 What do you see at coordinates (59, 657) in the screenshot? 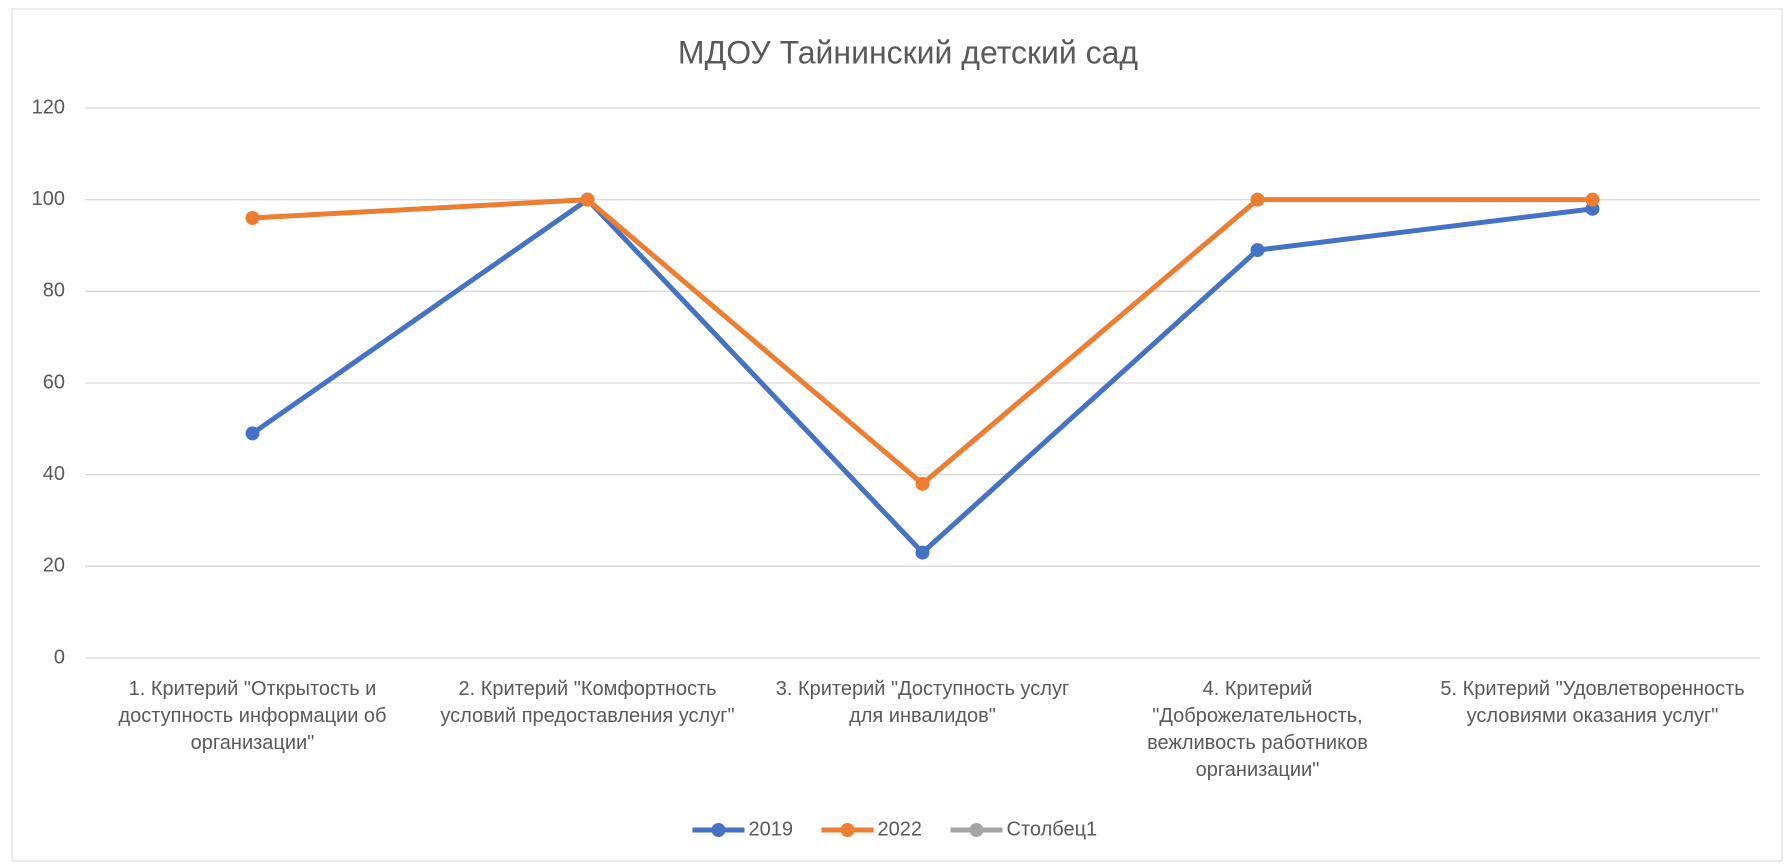
I see `y-tick-label: 0` at bounding box center [59, 657].